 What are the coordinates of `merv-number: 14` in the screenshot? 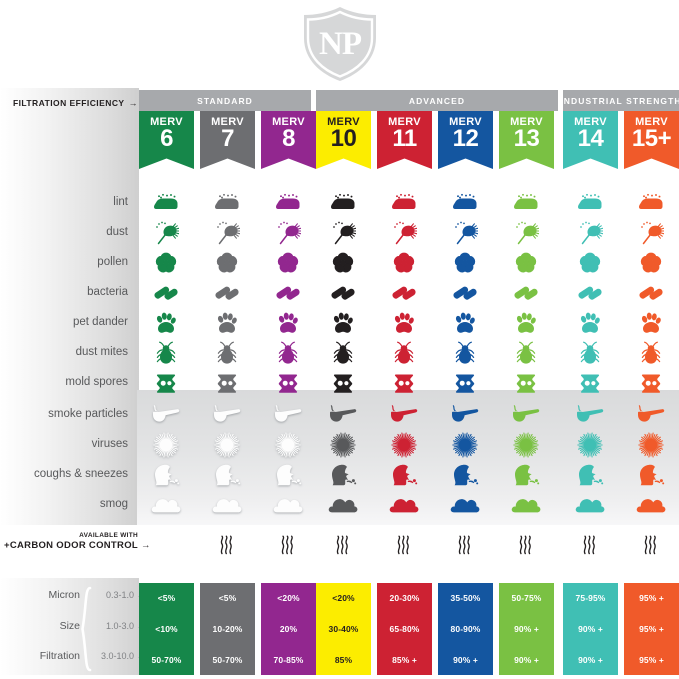 It's located at (590, 138).